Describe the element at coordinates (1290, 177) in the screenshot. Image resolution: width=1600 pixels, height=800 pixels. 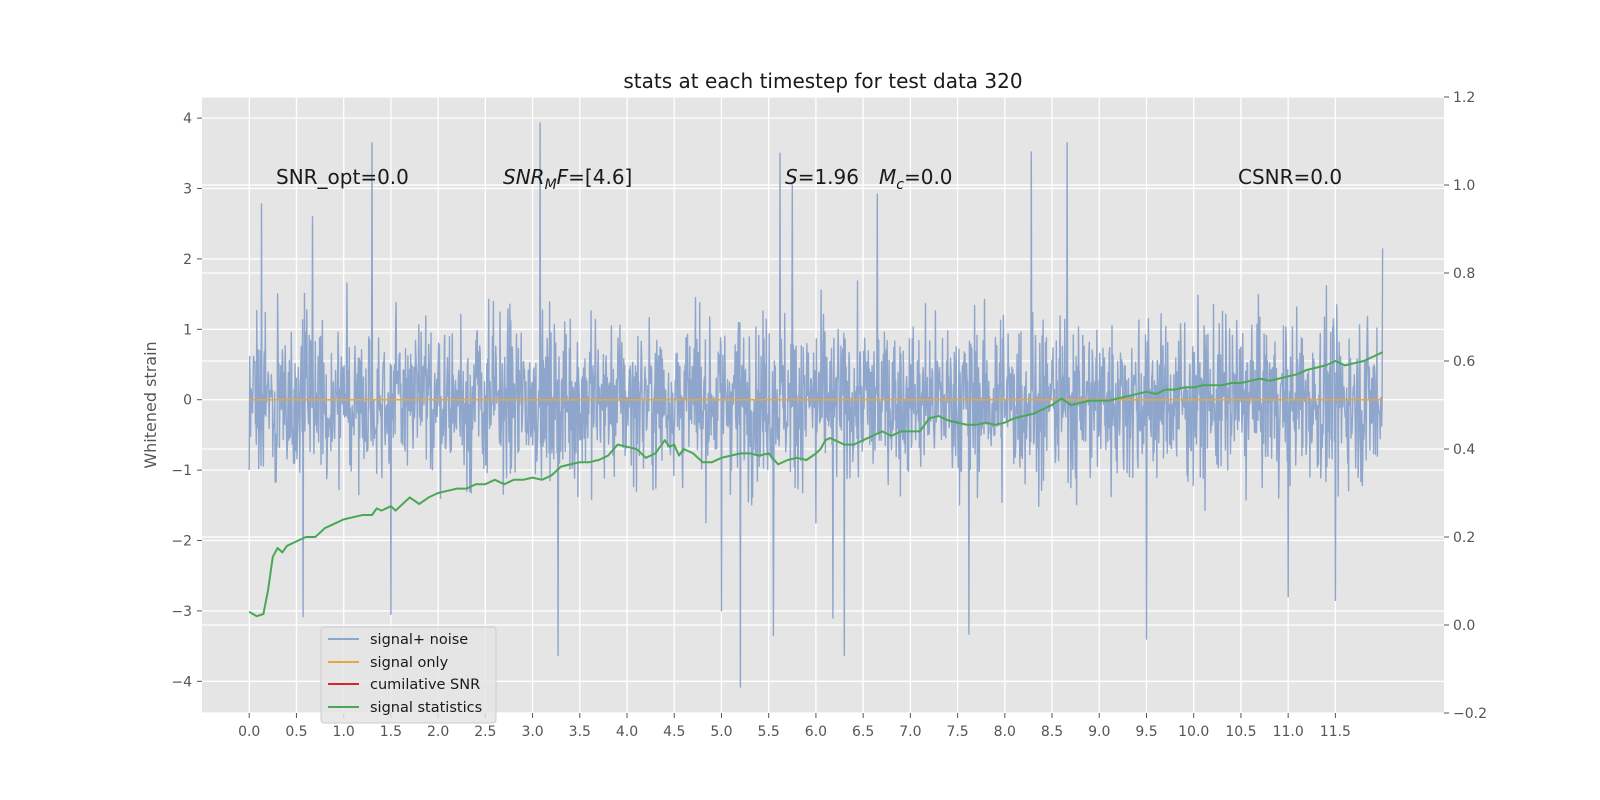
I see `annotation-csnr: CSNR=0.0` at that location.